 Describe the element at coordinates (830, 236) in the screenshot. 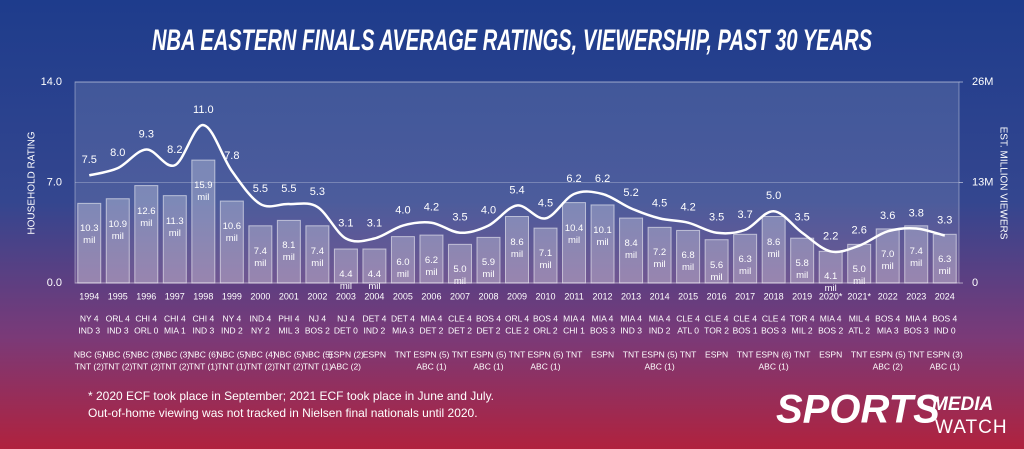

I see `point-label: 2.2` at that location.